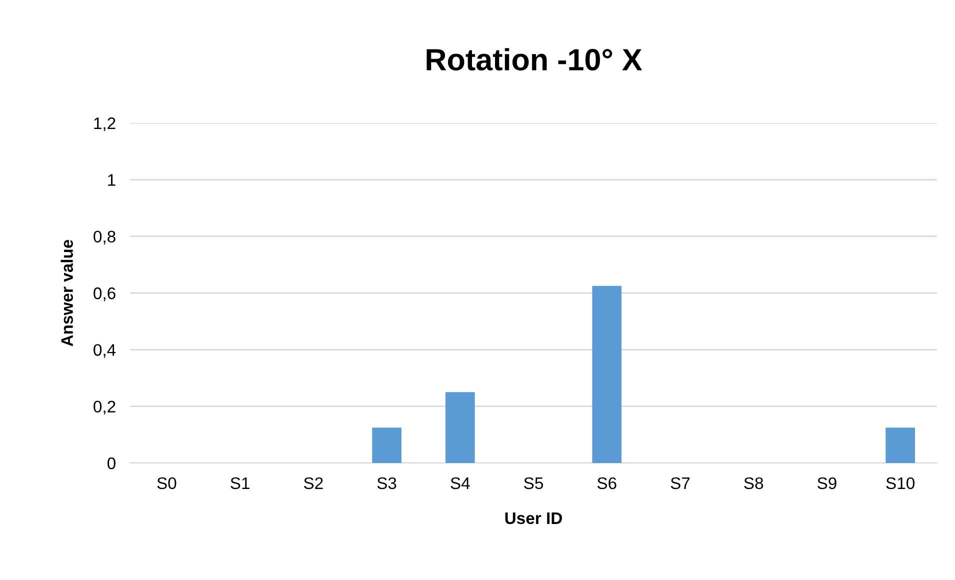 Image resolution: width=955 pixels, height=580 pixels. Describe the element at coordinates (533, 518) in the screenshot. I see `x-axis-title: User ID` at that location.